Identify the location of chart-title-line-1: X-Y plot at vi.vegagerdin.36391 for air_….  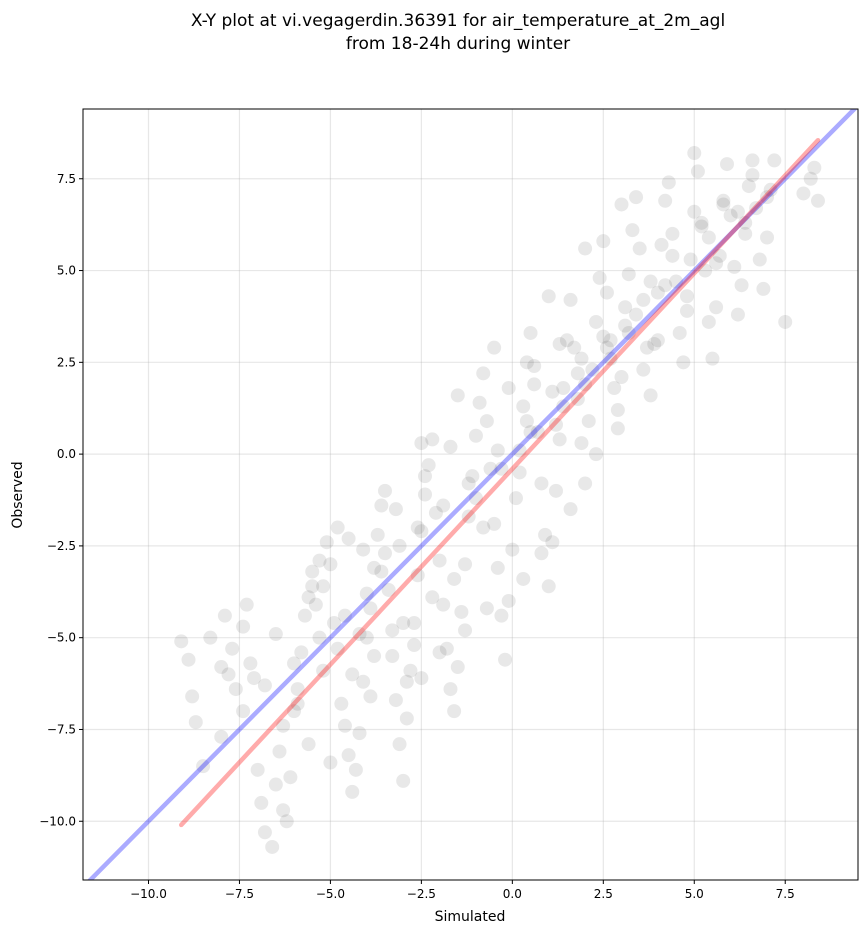
(458, 21).